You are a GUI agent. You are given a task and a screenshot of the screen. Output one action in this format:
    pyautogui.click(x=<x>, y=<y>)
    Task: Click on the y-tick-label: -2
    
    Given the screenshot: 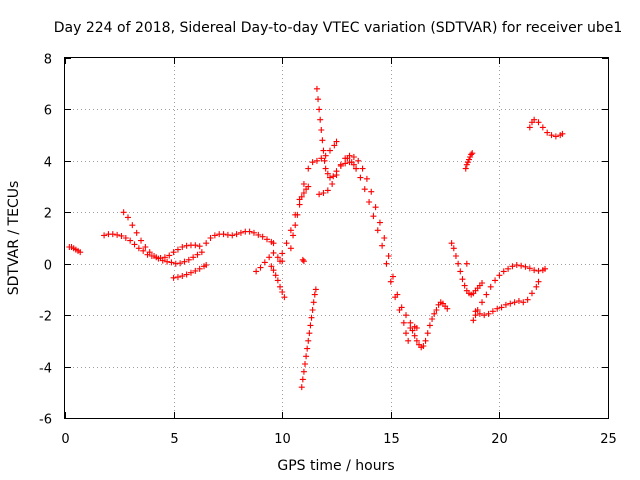 What is the action you would take?
    pyautogui.click(x=45, y=317)
    